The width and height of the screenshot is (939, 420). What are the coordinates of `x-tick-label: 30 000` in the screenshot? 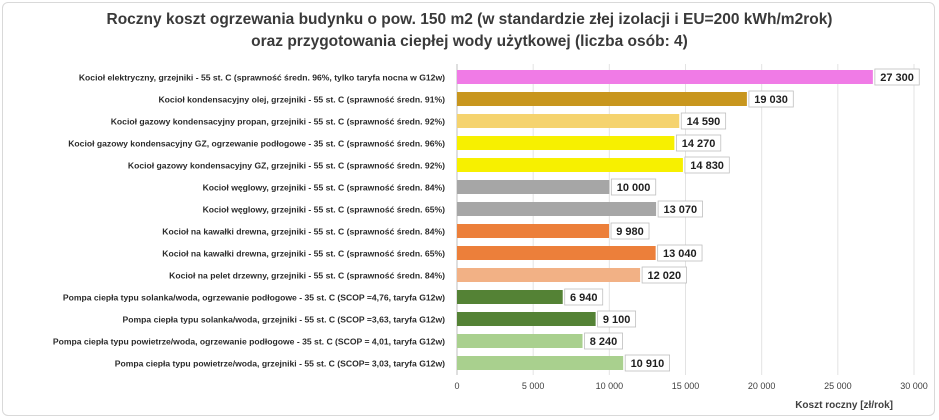 It's located at (914, 386).